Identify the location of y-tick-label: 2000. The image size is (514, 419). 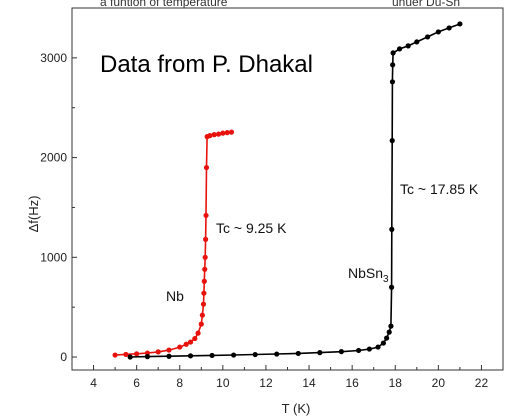
(53, 158).